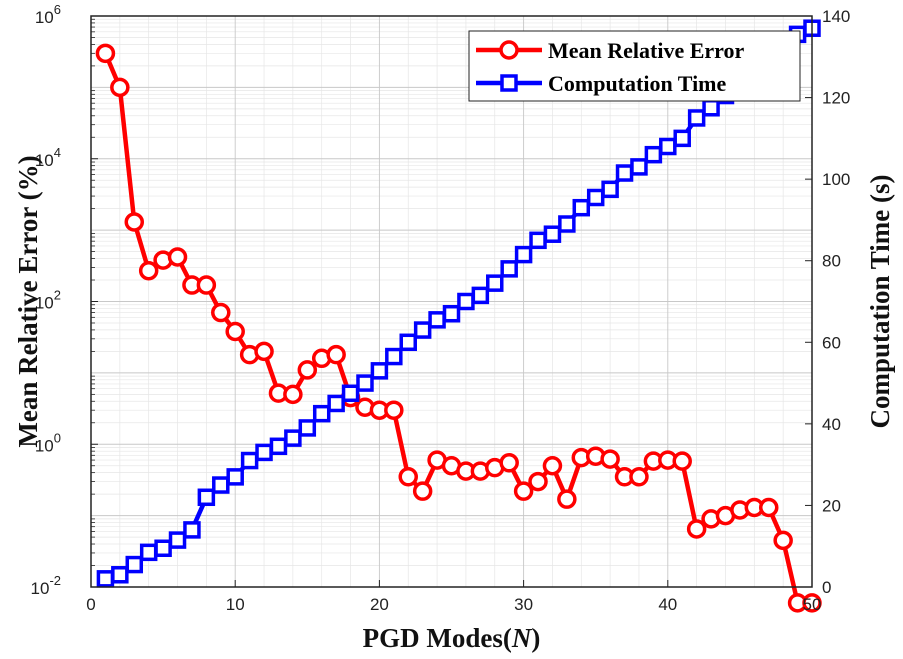  I want to click on x-tick-label: 30, so click(523, 604).